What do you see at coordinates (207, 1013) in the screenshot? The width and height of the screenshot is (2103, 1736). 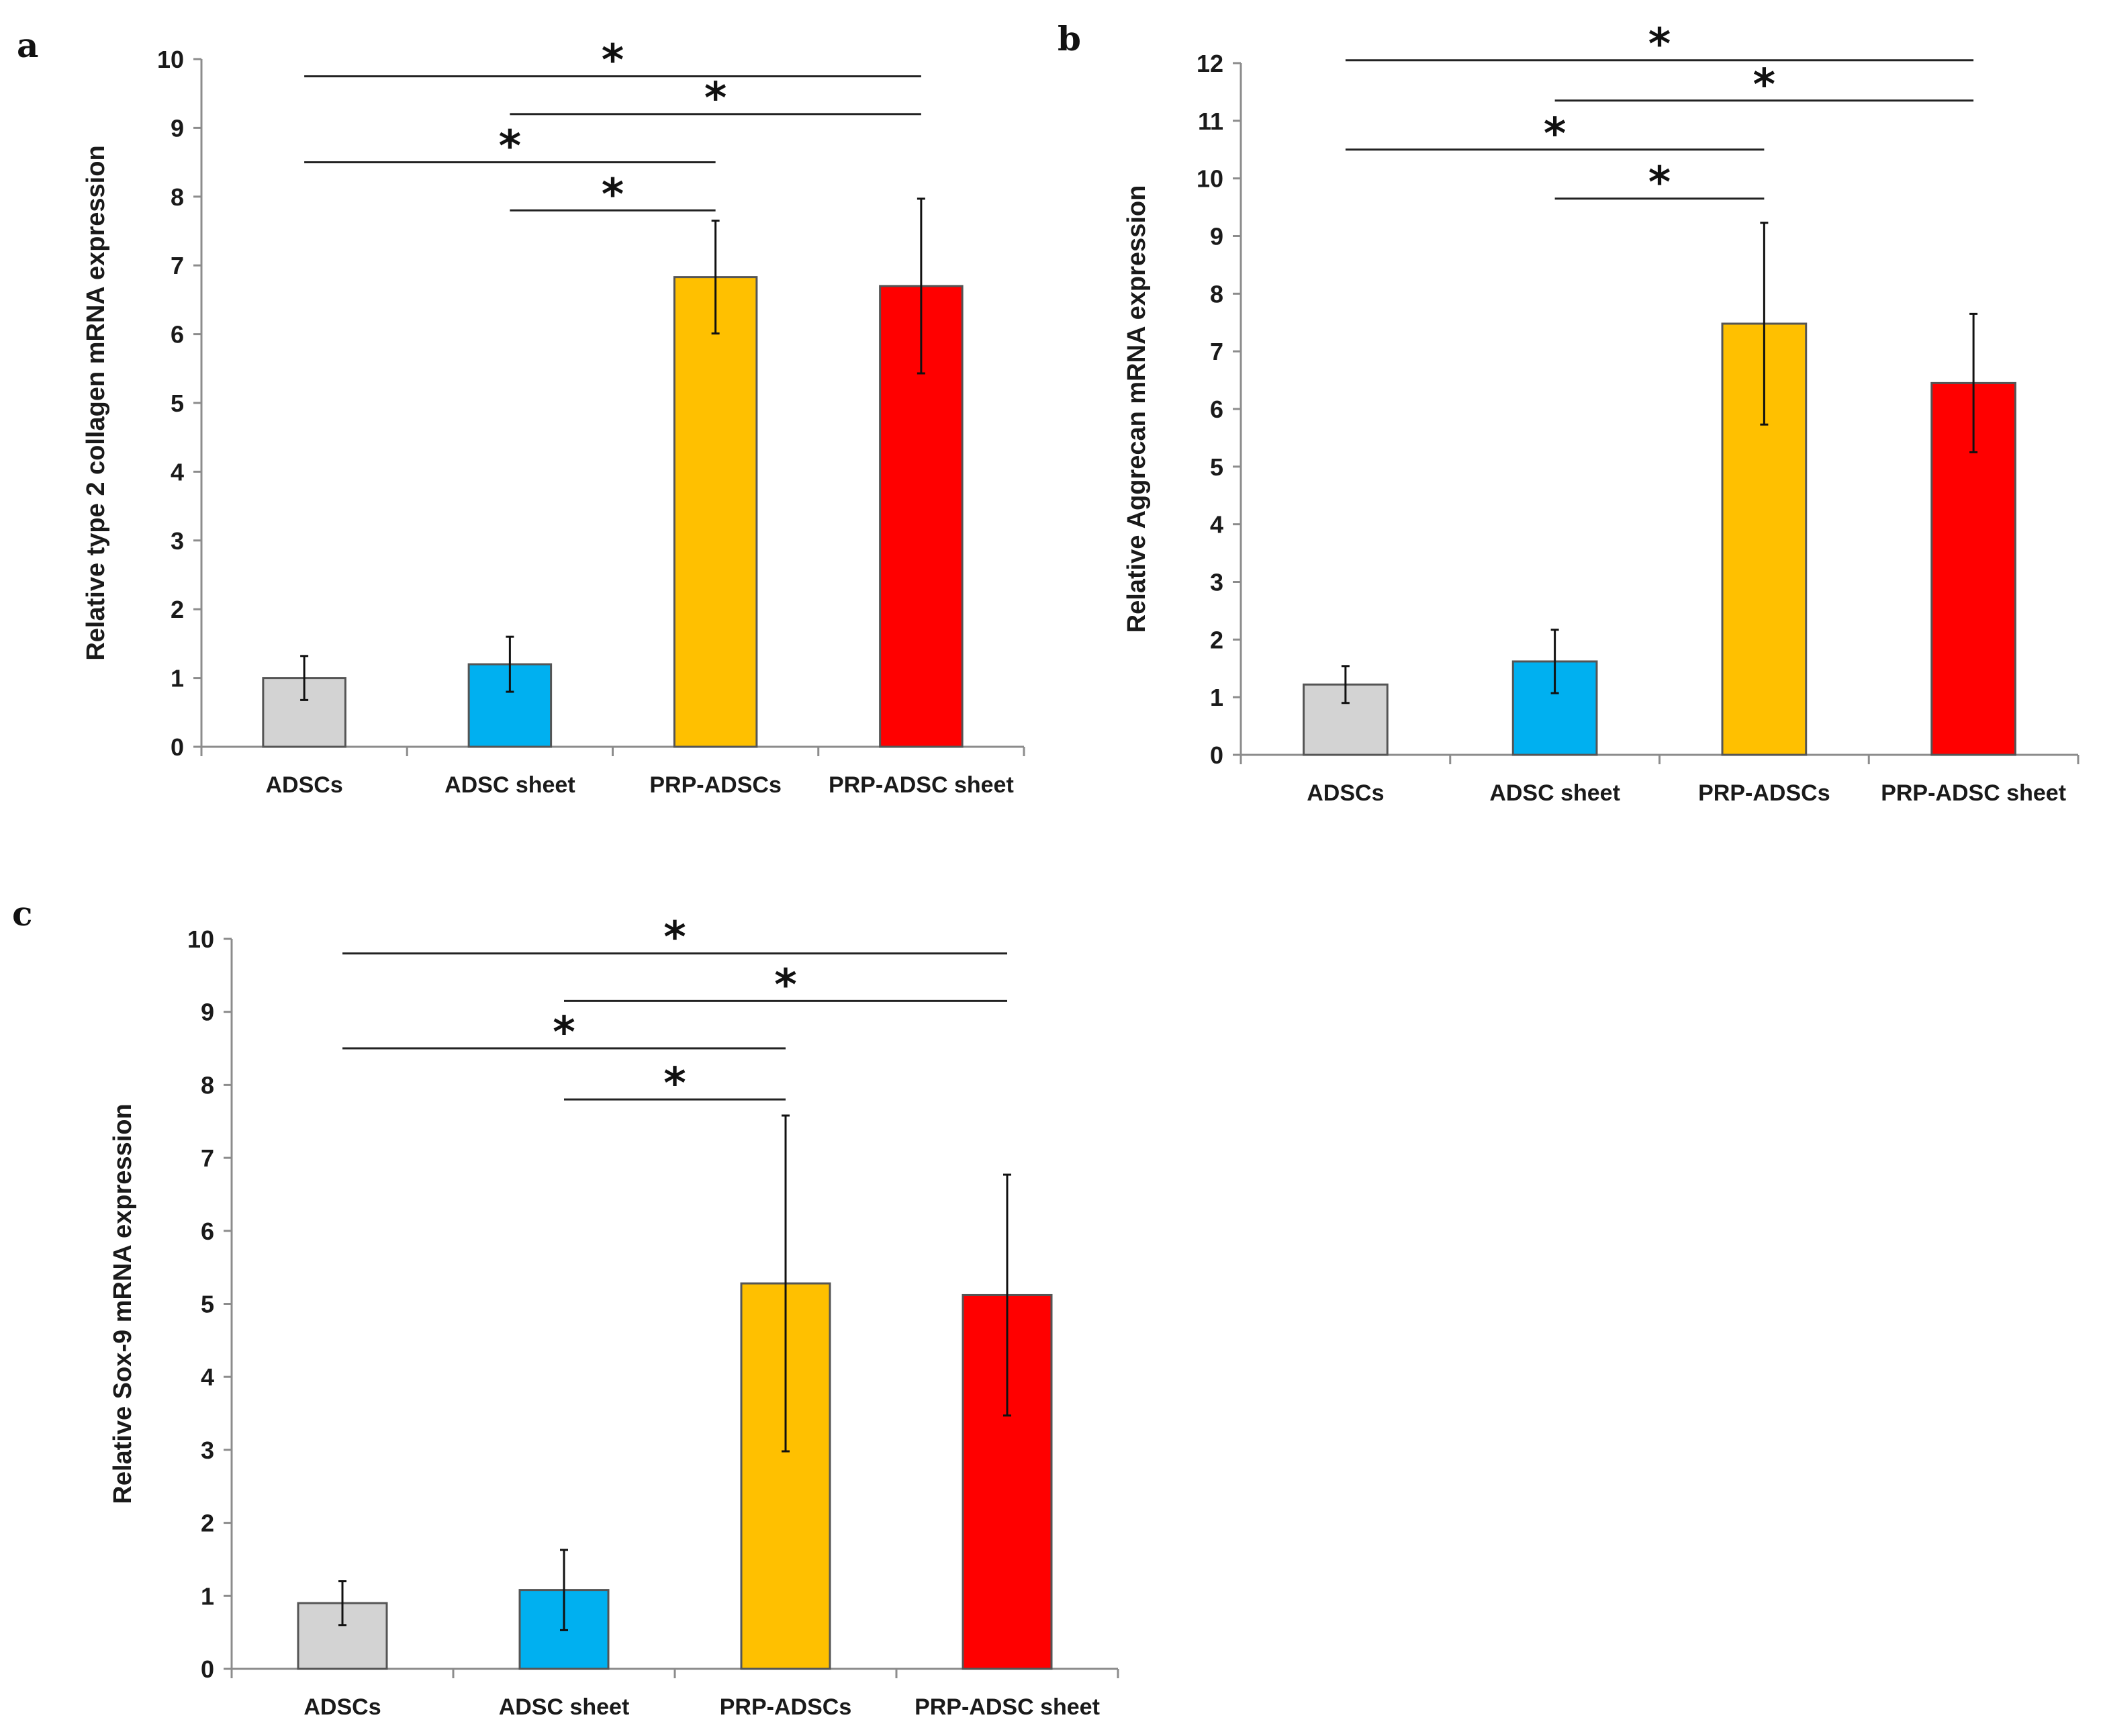 I see `panel-c-y-tick-label: 9` at bounding box center [207, 1013].